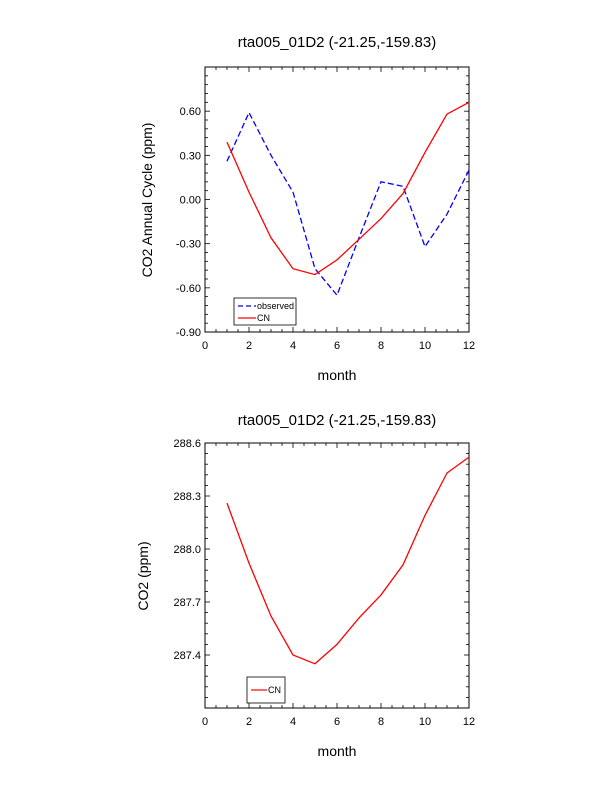  Describe the element at coordinates (187, 603) in the screenshot. I see `y-tick-label: 287.7` at that location.